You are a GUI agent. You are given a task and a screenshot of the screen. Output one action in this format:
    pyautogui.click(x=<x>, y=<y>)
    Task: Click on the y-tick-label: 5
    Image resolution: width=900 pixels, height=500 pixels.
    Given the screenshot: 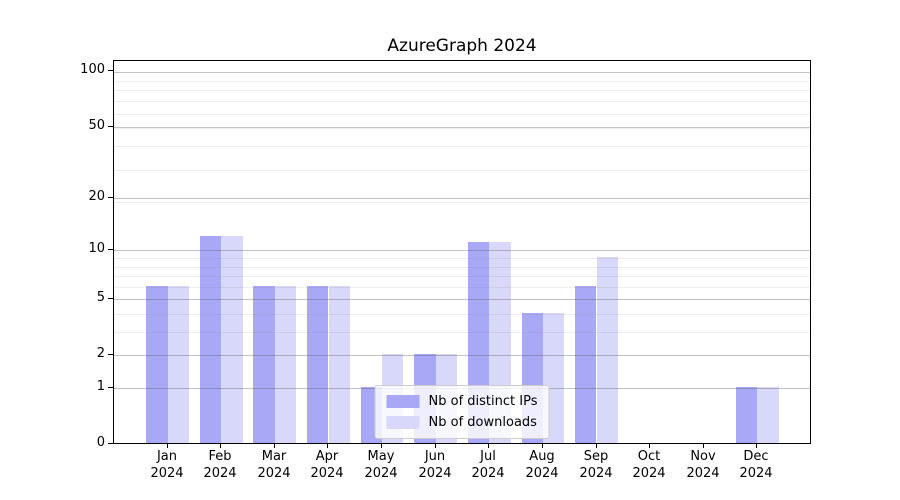 What is the action you would take?
    pyautogui.click(x=100, y=297)
    